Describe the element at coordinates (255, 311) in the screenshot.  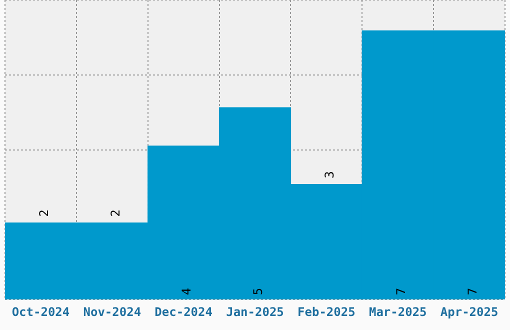
I see `x-tick-label: Jan-2025` at that location.